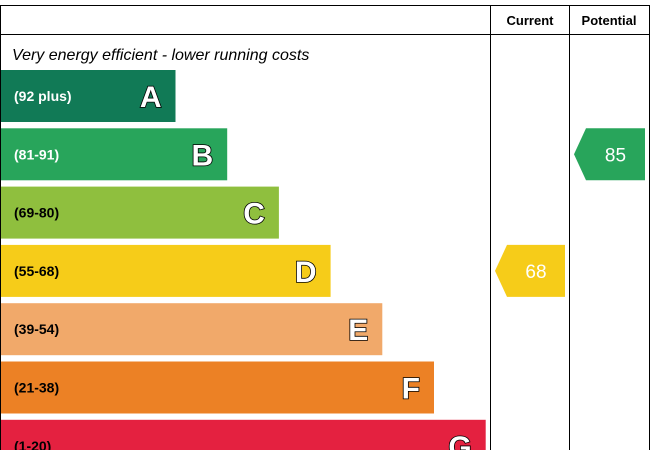  What do you see at coordinates (609, 20) in the screenshot?
I see `potential-column-header: Potential` at bounding box center [609, 20].